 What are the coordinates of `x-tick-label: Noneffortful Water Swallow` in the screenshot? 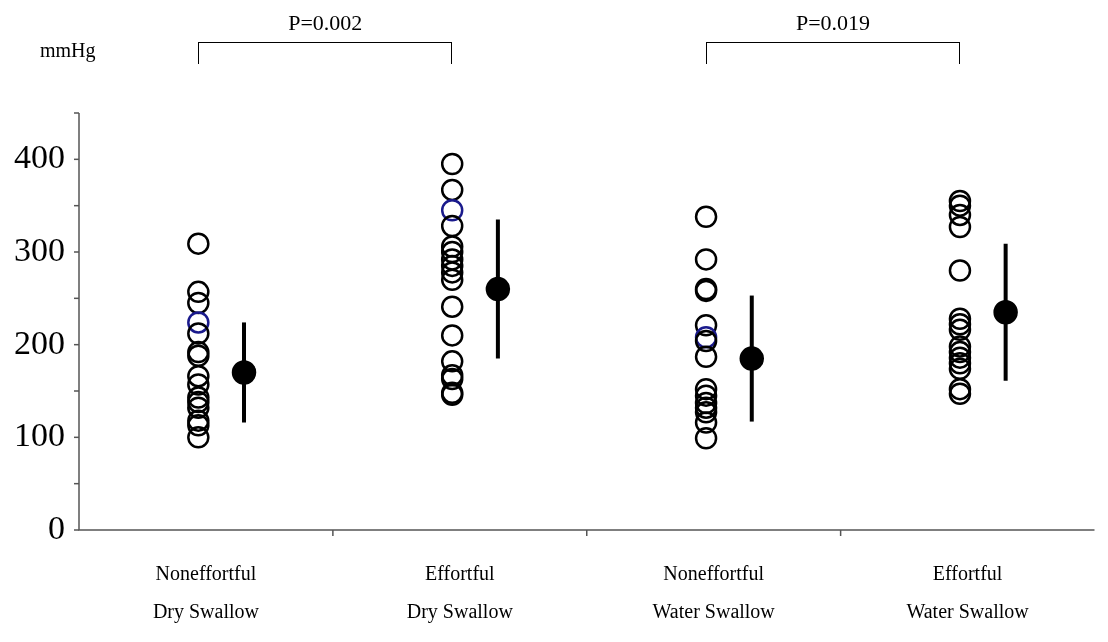 It's located at (714, 592).